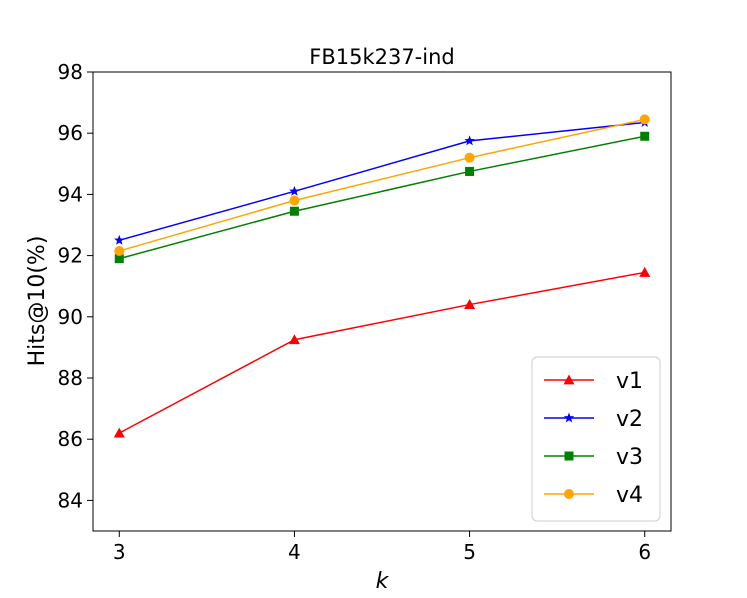 This screenshot has width=747, height=598. What do you see at coordinates (70, 194) in the screenshot?
I see `y-tick-label: 94` at bounding box center [70, 194].